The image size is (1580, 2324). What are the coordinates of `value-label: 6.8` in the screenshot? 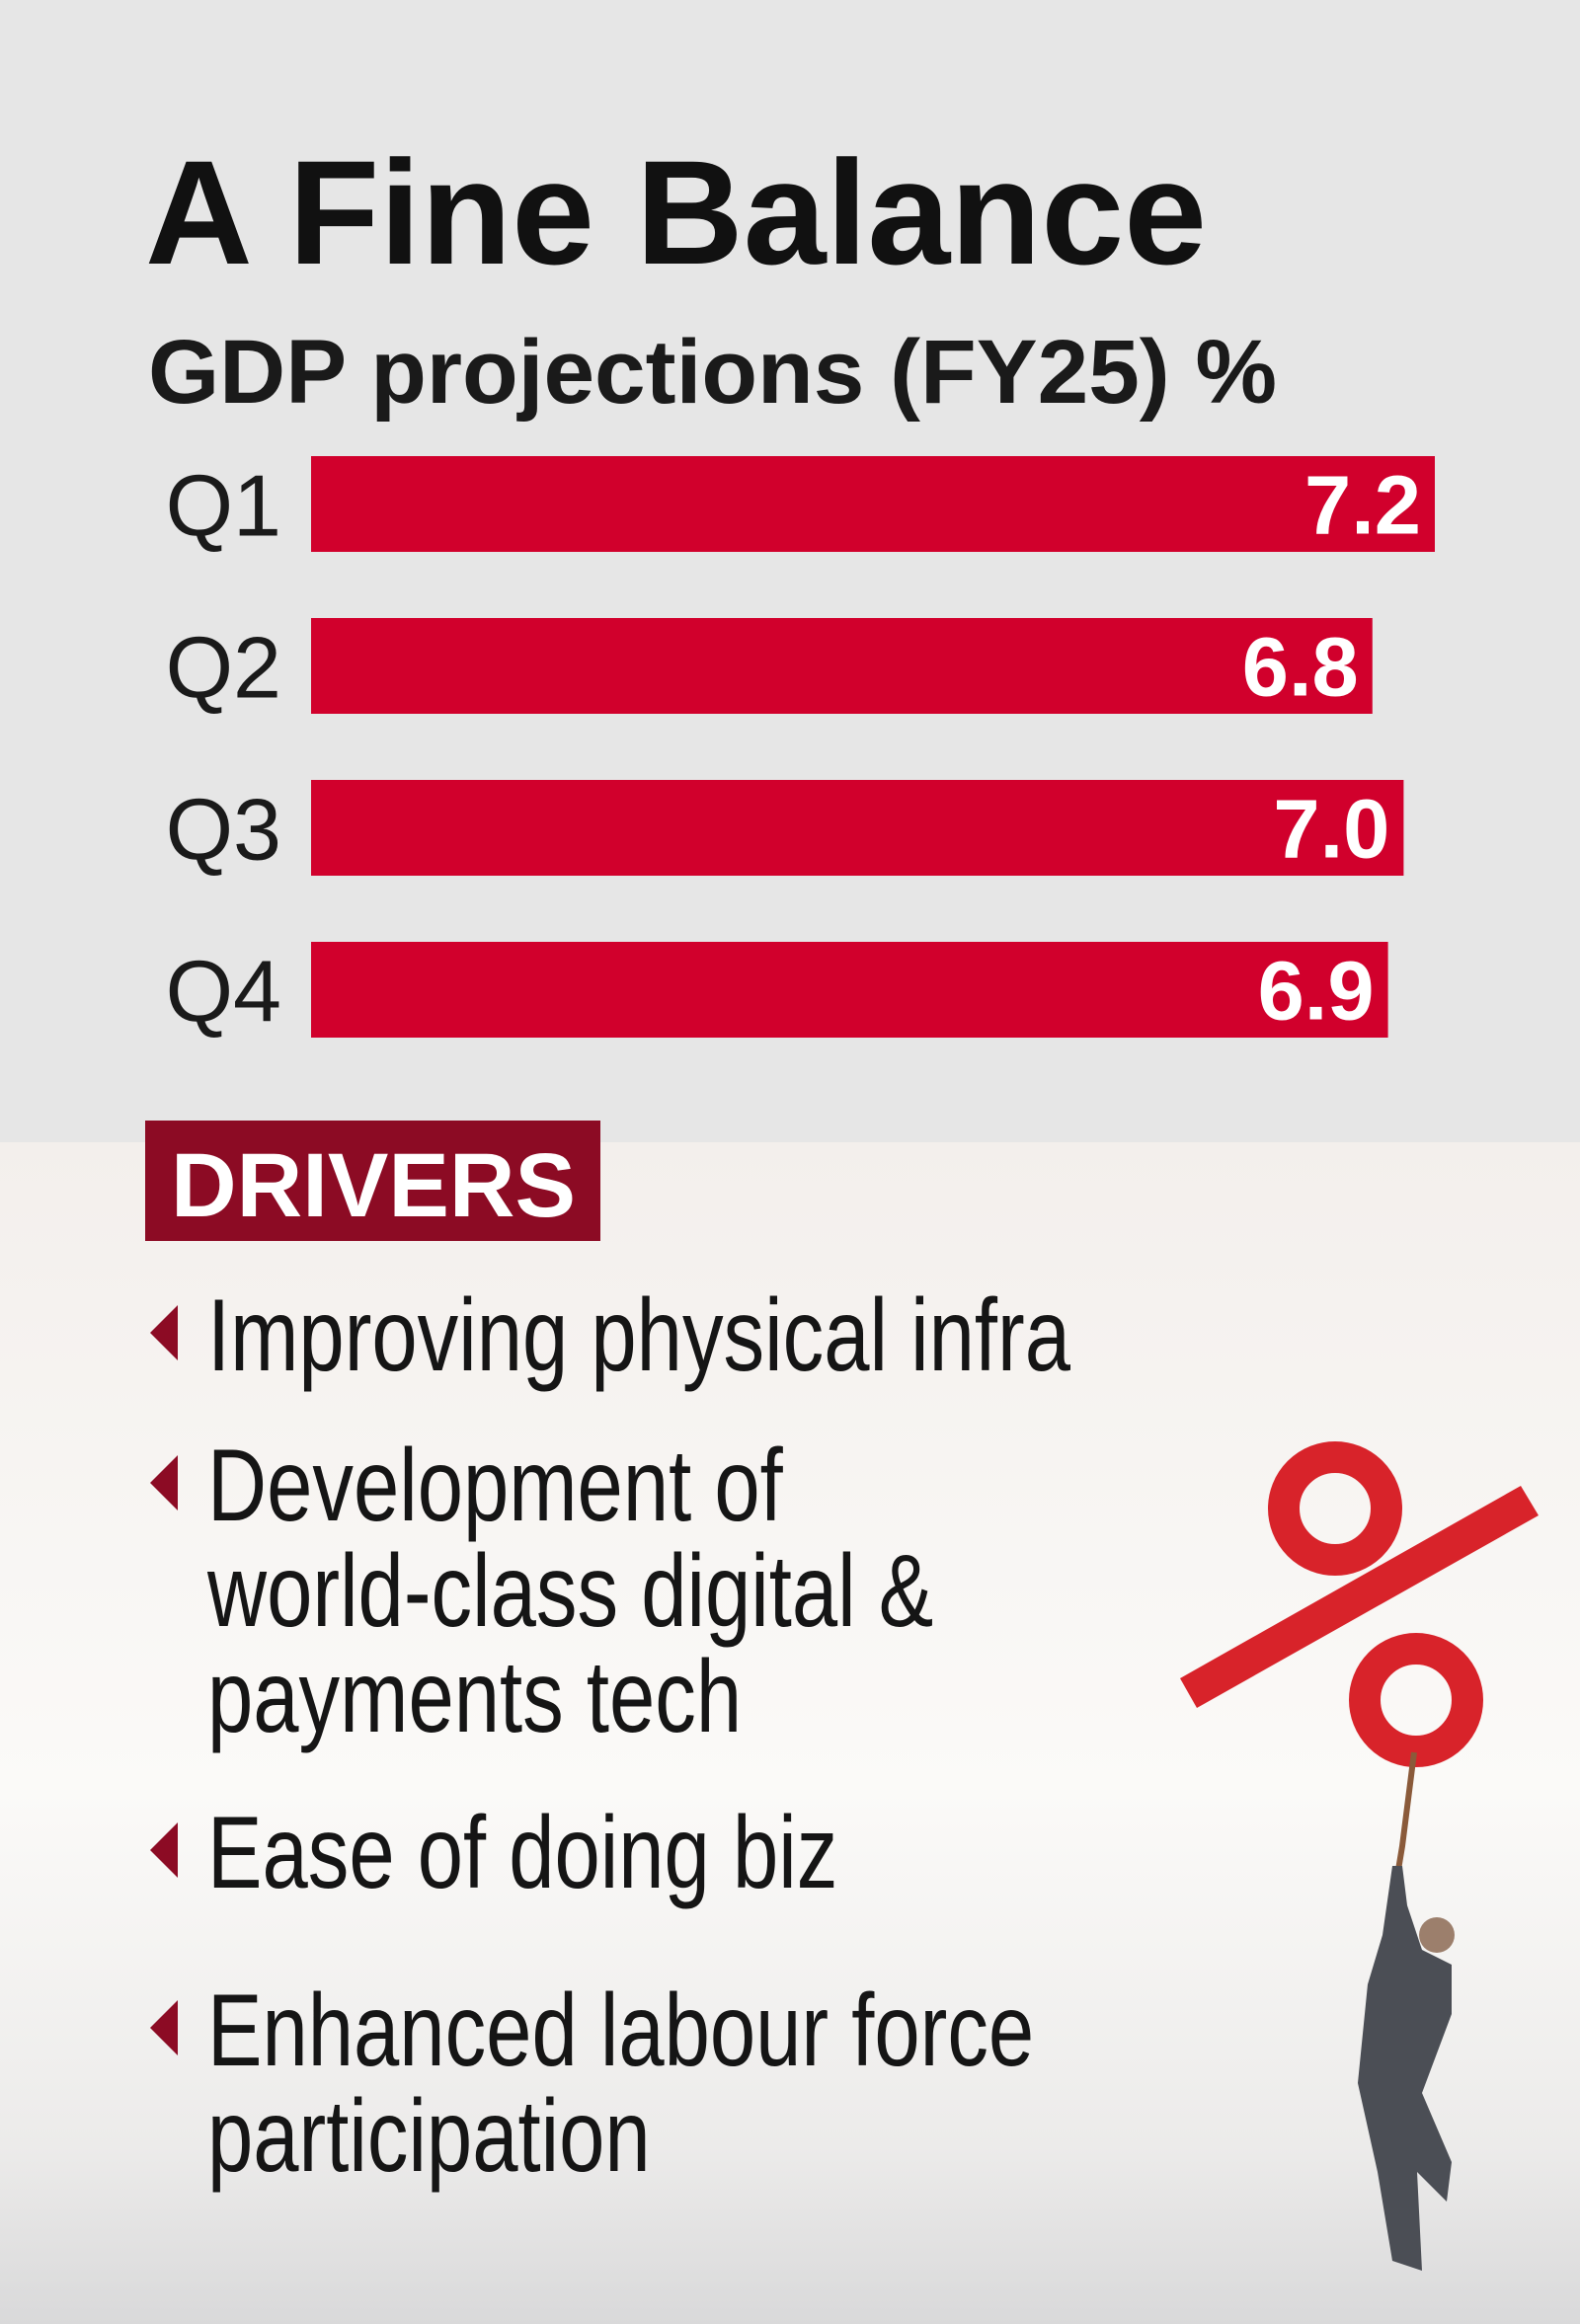 It's located at (1301, 667).